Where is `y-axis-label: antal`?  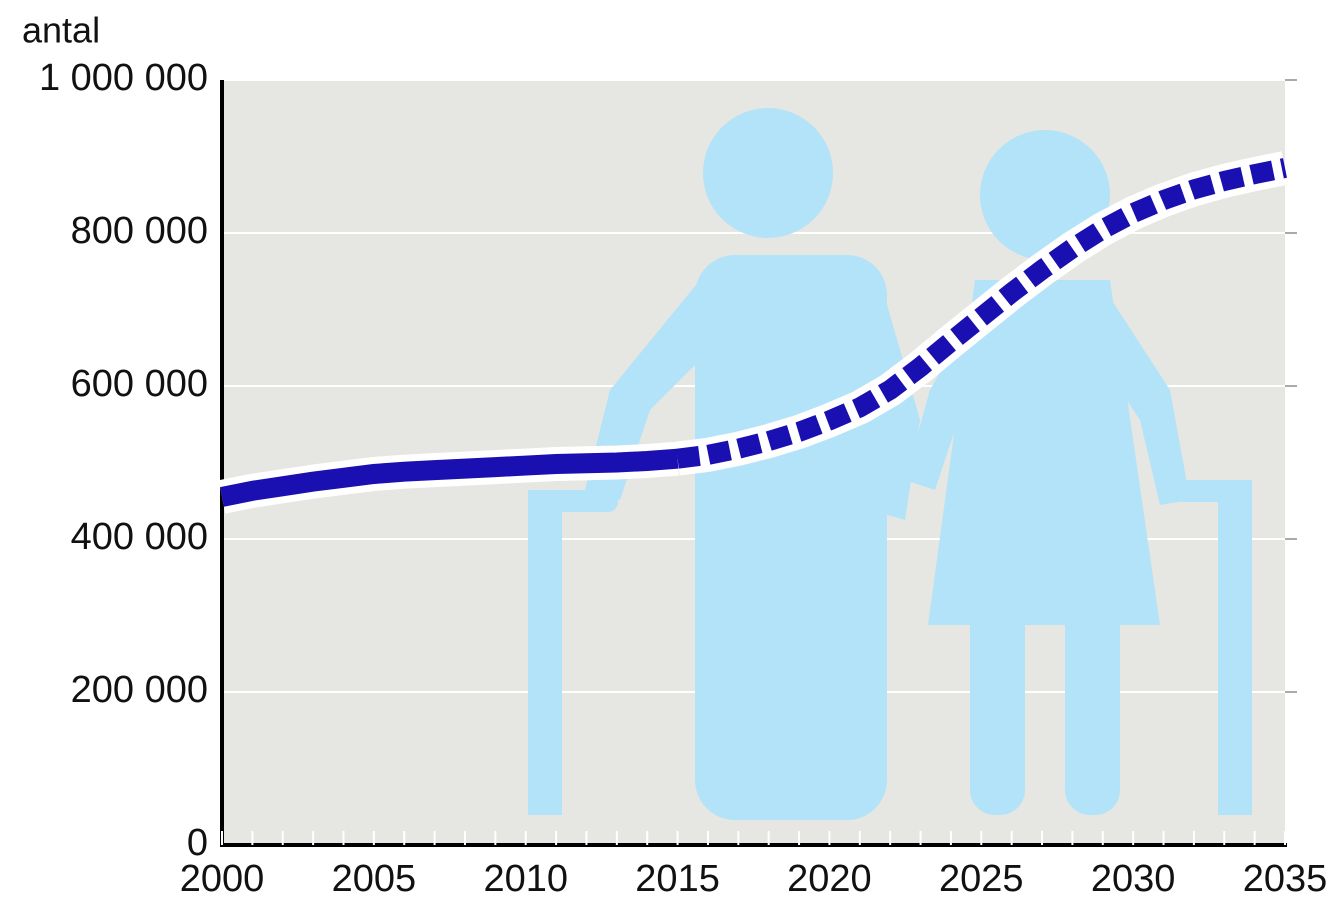
y-axis-label: antal is located at coordinates (61, 30).